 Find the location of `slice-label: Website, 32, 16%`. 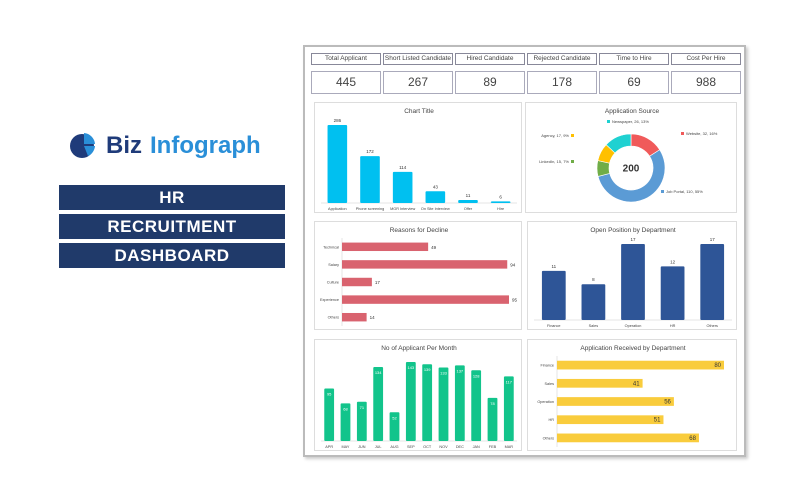

slice-label: Website, 32, 16% is located at coordinates (702, 133).